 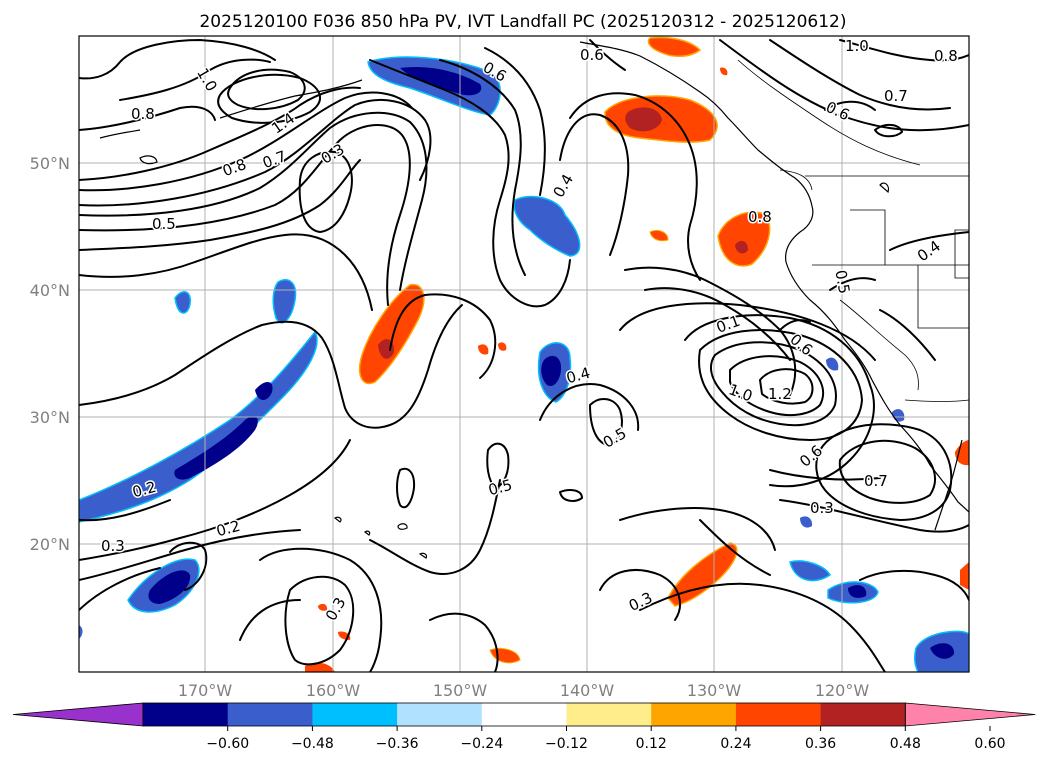 I want to click on lon-label: 150°W, so click(x=460, y=690).